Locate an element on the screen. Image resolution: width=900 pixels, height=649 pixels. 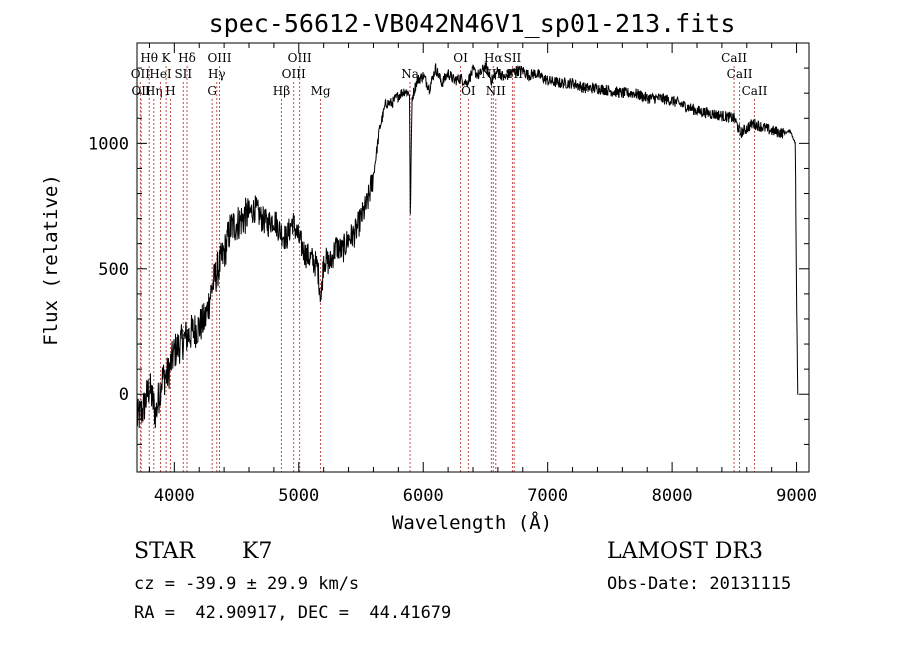
line-label-7: SII is located at coordinates (183, 74).